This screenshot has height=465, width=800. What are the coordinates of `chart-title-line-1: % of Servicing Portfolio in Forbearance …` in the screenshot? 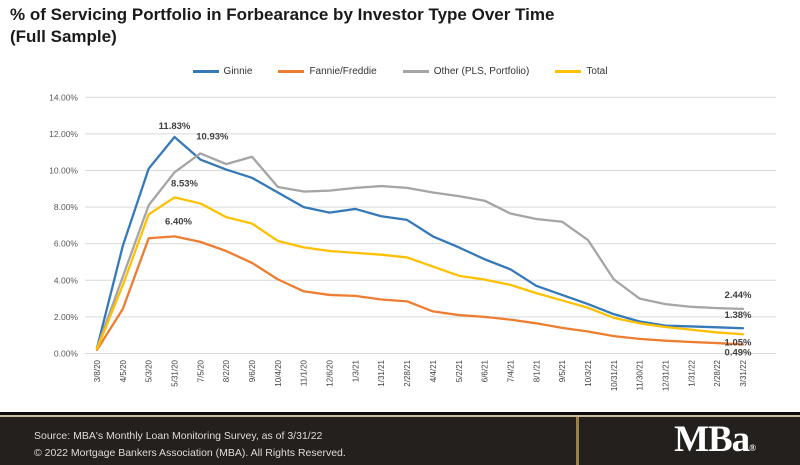 It's located at (282, 14).